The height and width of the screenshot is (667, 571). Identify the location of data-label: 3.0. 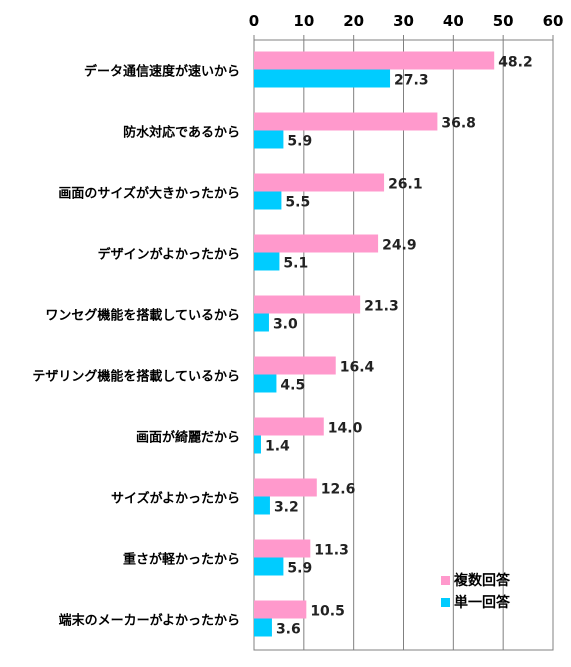
(285, 325).